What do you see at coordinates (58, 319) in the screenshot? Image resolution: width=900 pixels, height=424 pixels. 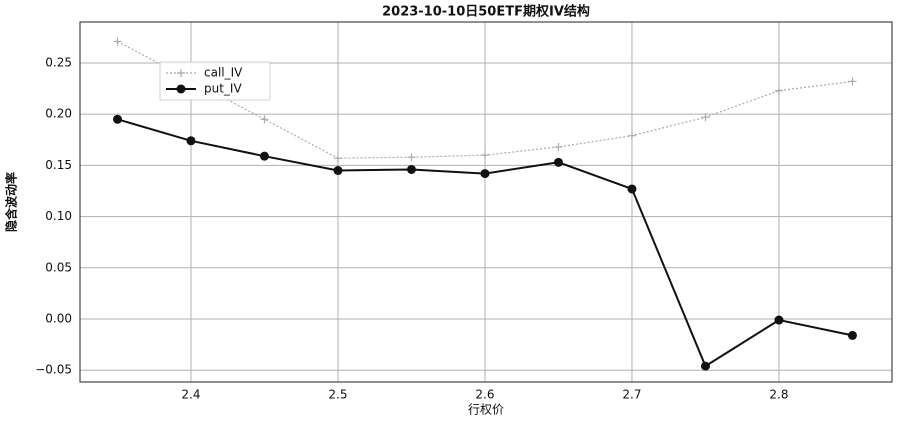 I see `y-tick-label: 0.00` at bounding box center [58, 319].